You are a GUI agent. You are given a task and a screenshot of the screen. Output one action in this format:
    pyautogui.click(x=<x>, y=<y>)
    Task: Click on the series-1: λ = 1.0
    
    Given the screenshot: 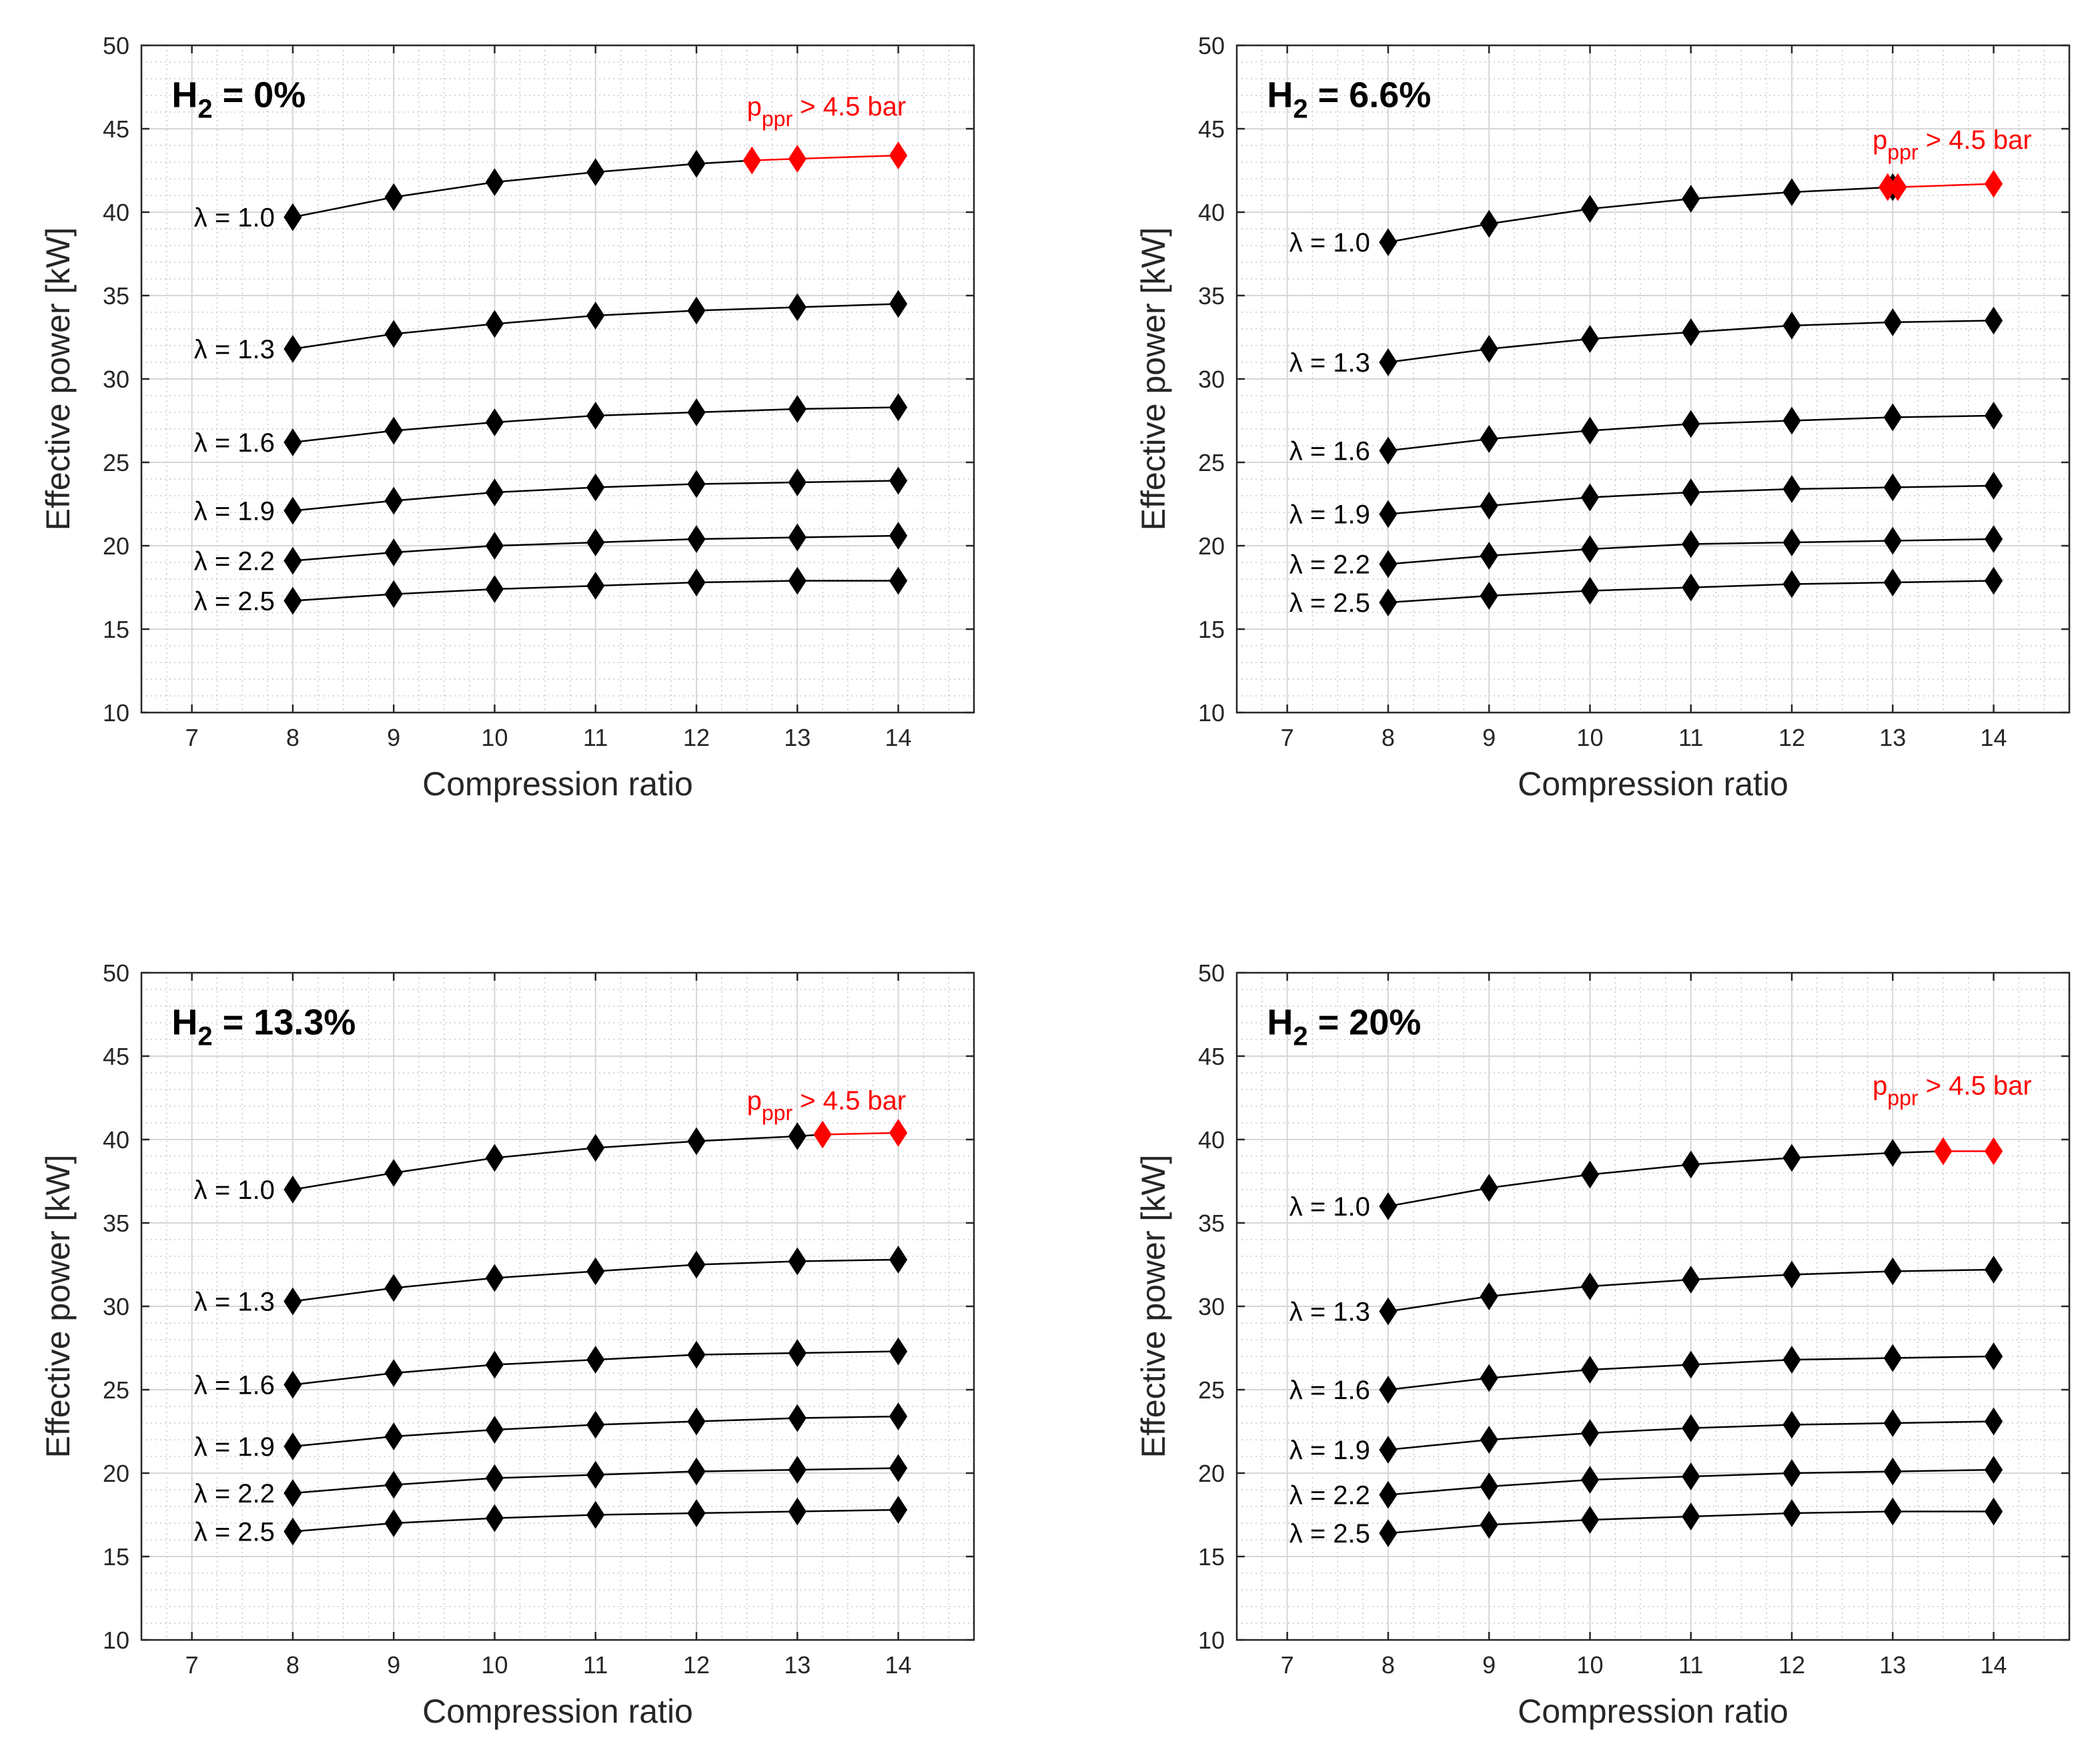 What is the action you would take?
    pyautogui.click(x=551, y=187)
    